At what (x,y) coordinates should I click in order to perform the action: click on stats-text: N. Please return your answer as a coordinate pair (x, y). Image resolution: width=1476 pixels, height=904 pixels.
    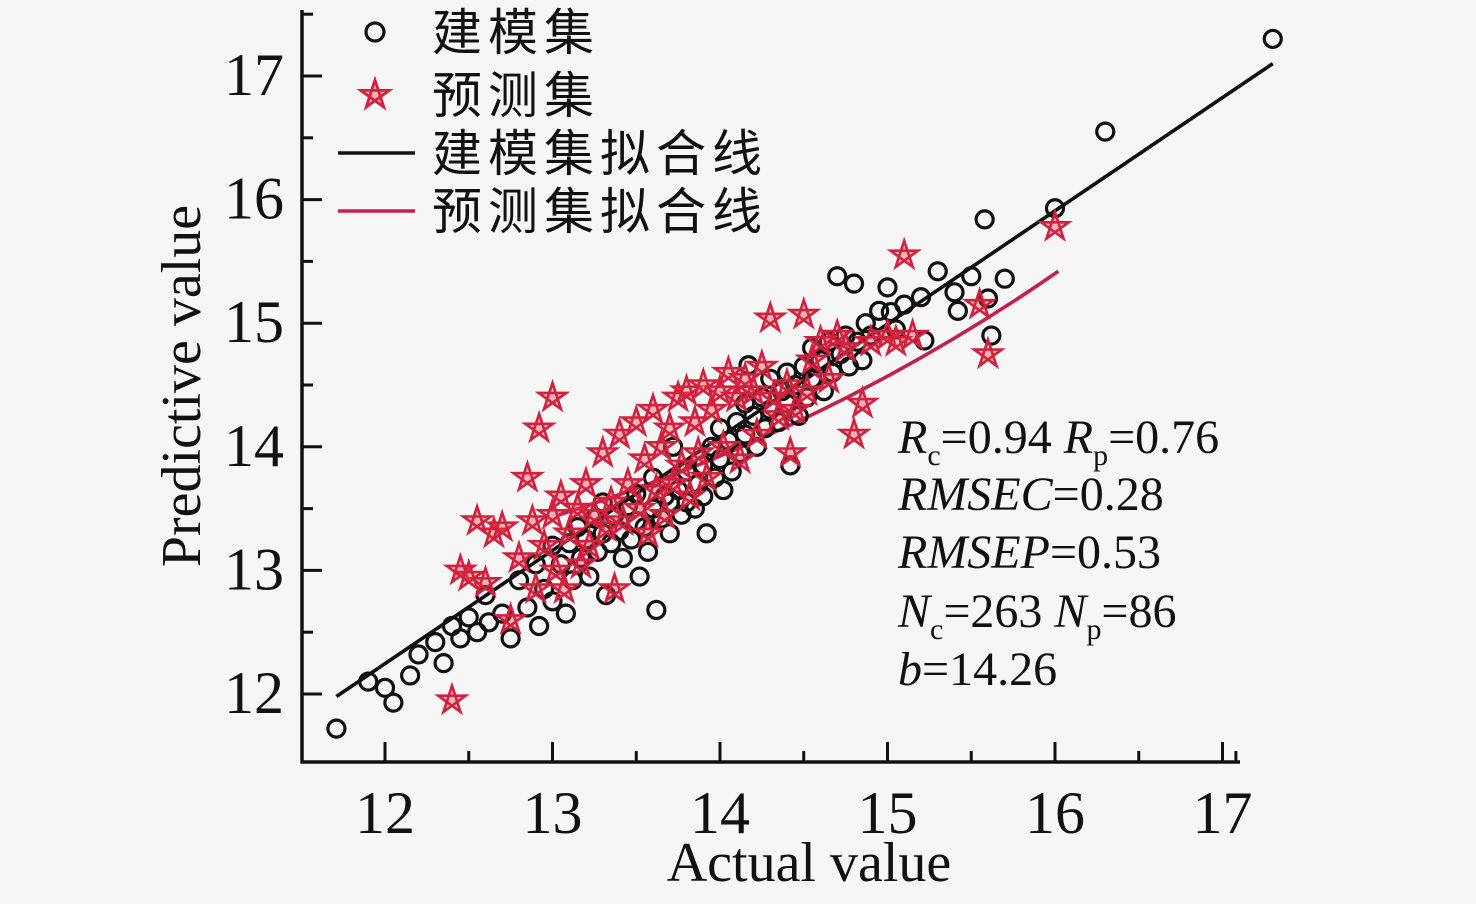
    Looking at the image, I should click on (915, 611).